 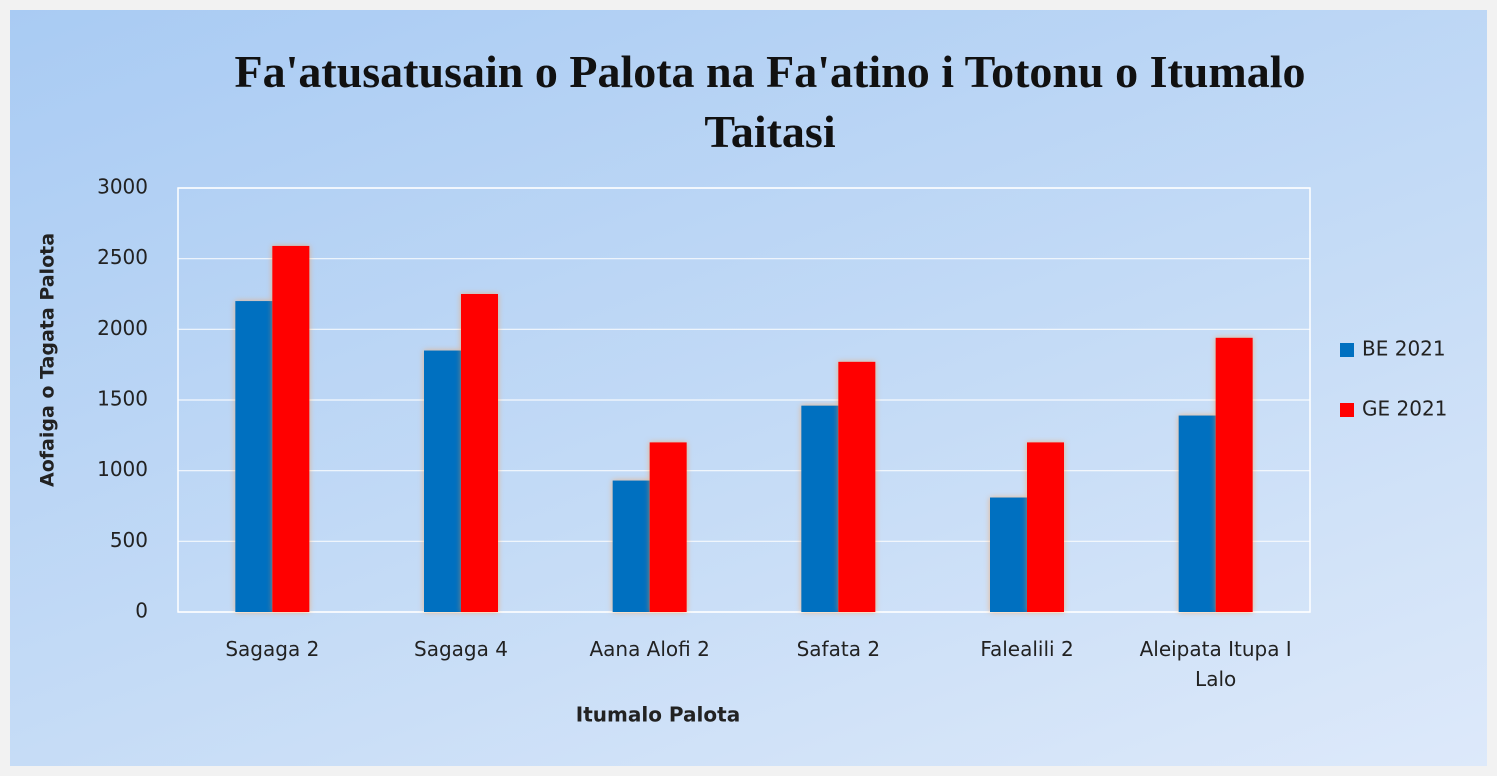 What do you see at coordinates (658, 715) in the screenshot?
I see `x-axis-label: Itumalo Palota` at bounding box center [658, 715].